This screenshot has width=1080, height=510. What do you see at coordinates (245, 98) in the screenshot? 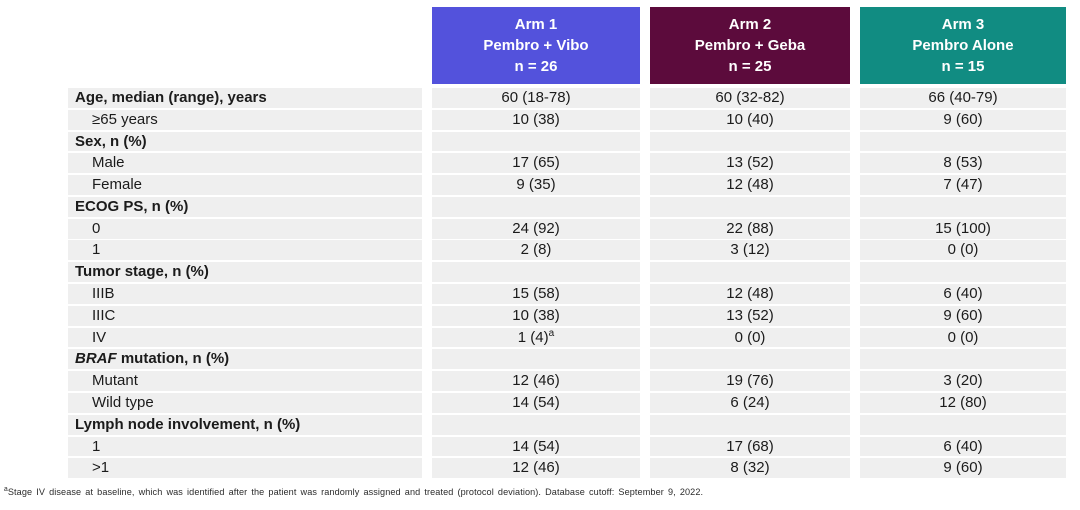
I see `row-label: Age, median (range), years` at bounding box center [245, 98].